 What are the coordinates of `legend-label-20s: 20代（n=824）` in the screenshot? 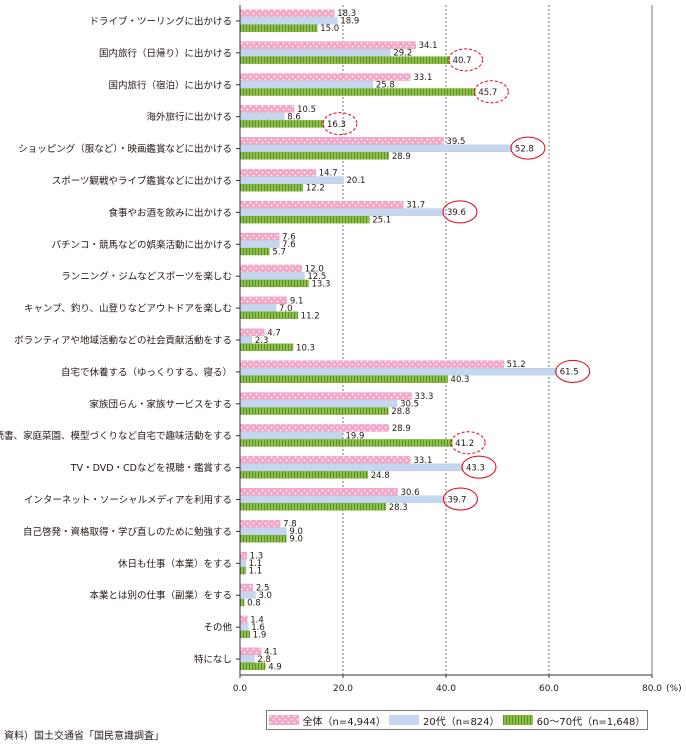 It's located at (461, 722).